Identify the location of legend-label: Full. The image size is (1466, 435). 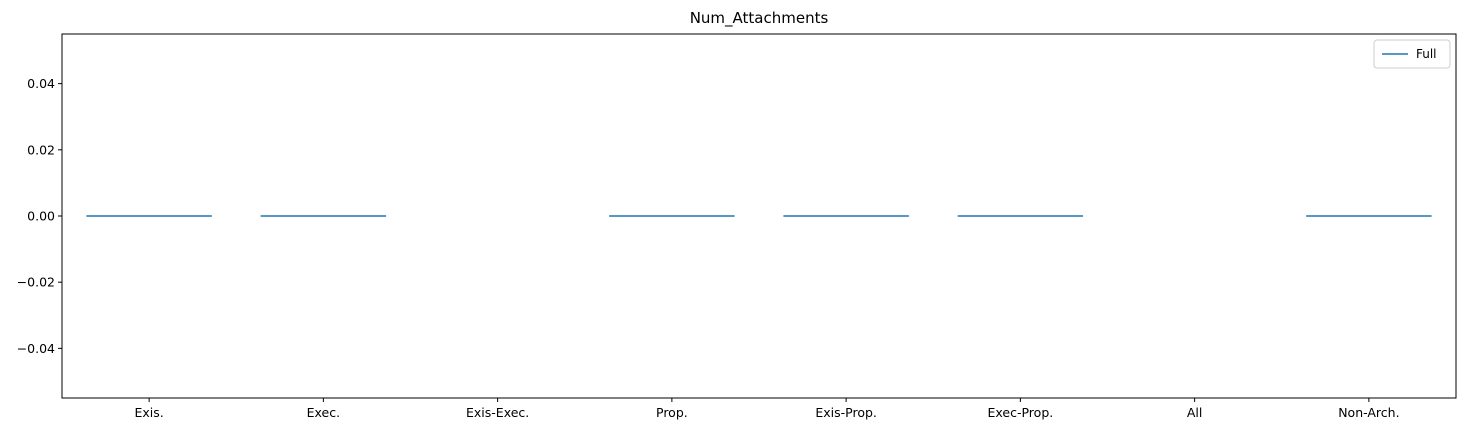
(1426, 54).